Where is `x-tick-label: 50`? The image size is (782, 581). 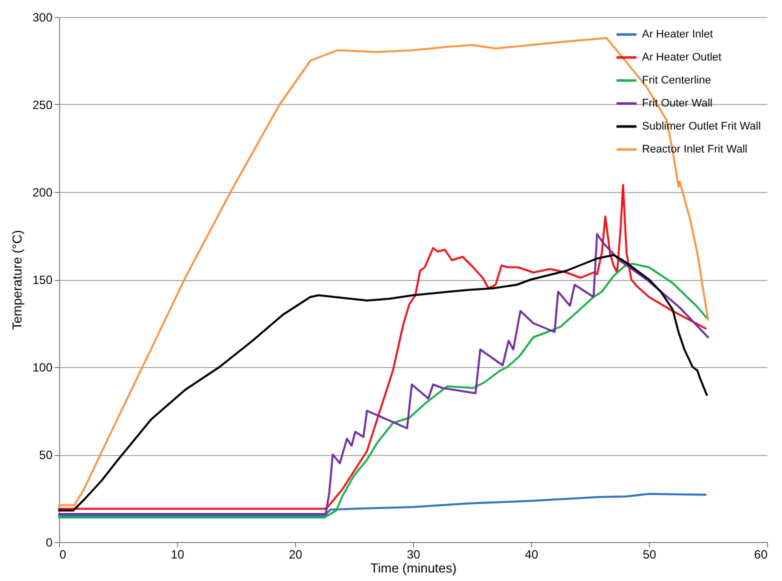 x-tick-label: 50 is located at coordinates (649, 555).